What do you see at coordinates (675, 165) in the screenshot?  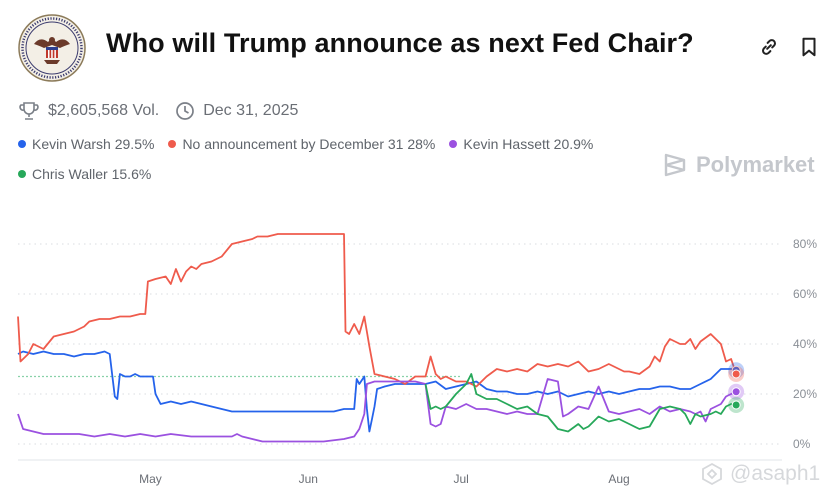 I see `polymarket-logo-icon` at bounding box center [675, 165].